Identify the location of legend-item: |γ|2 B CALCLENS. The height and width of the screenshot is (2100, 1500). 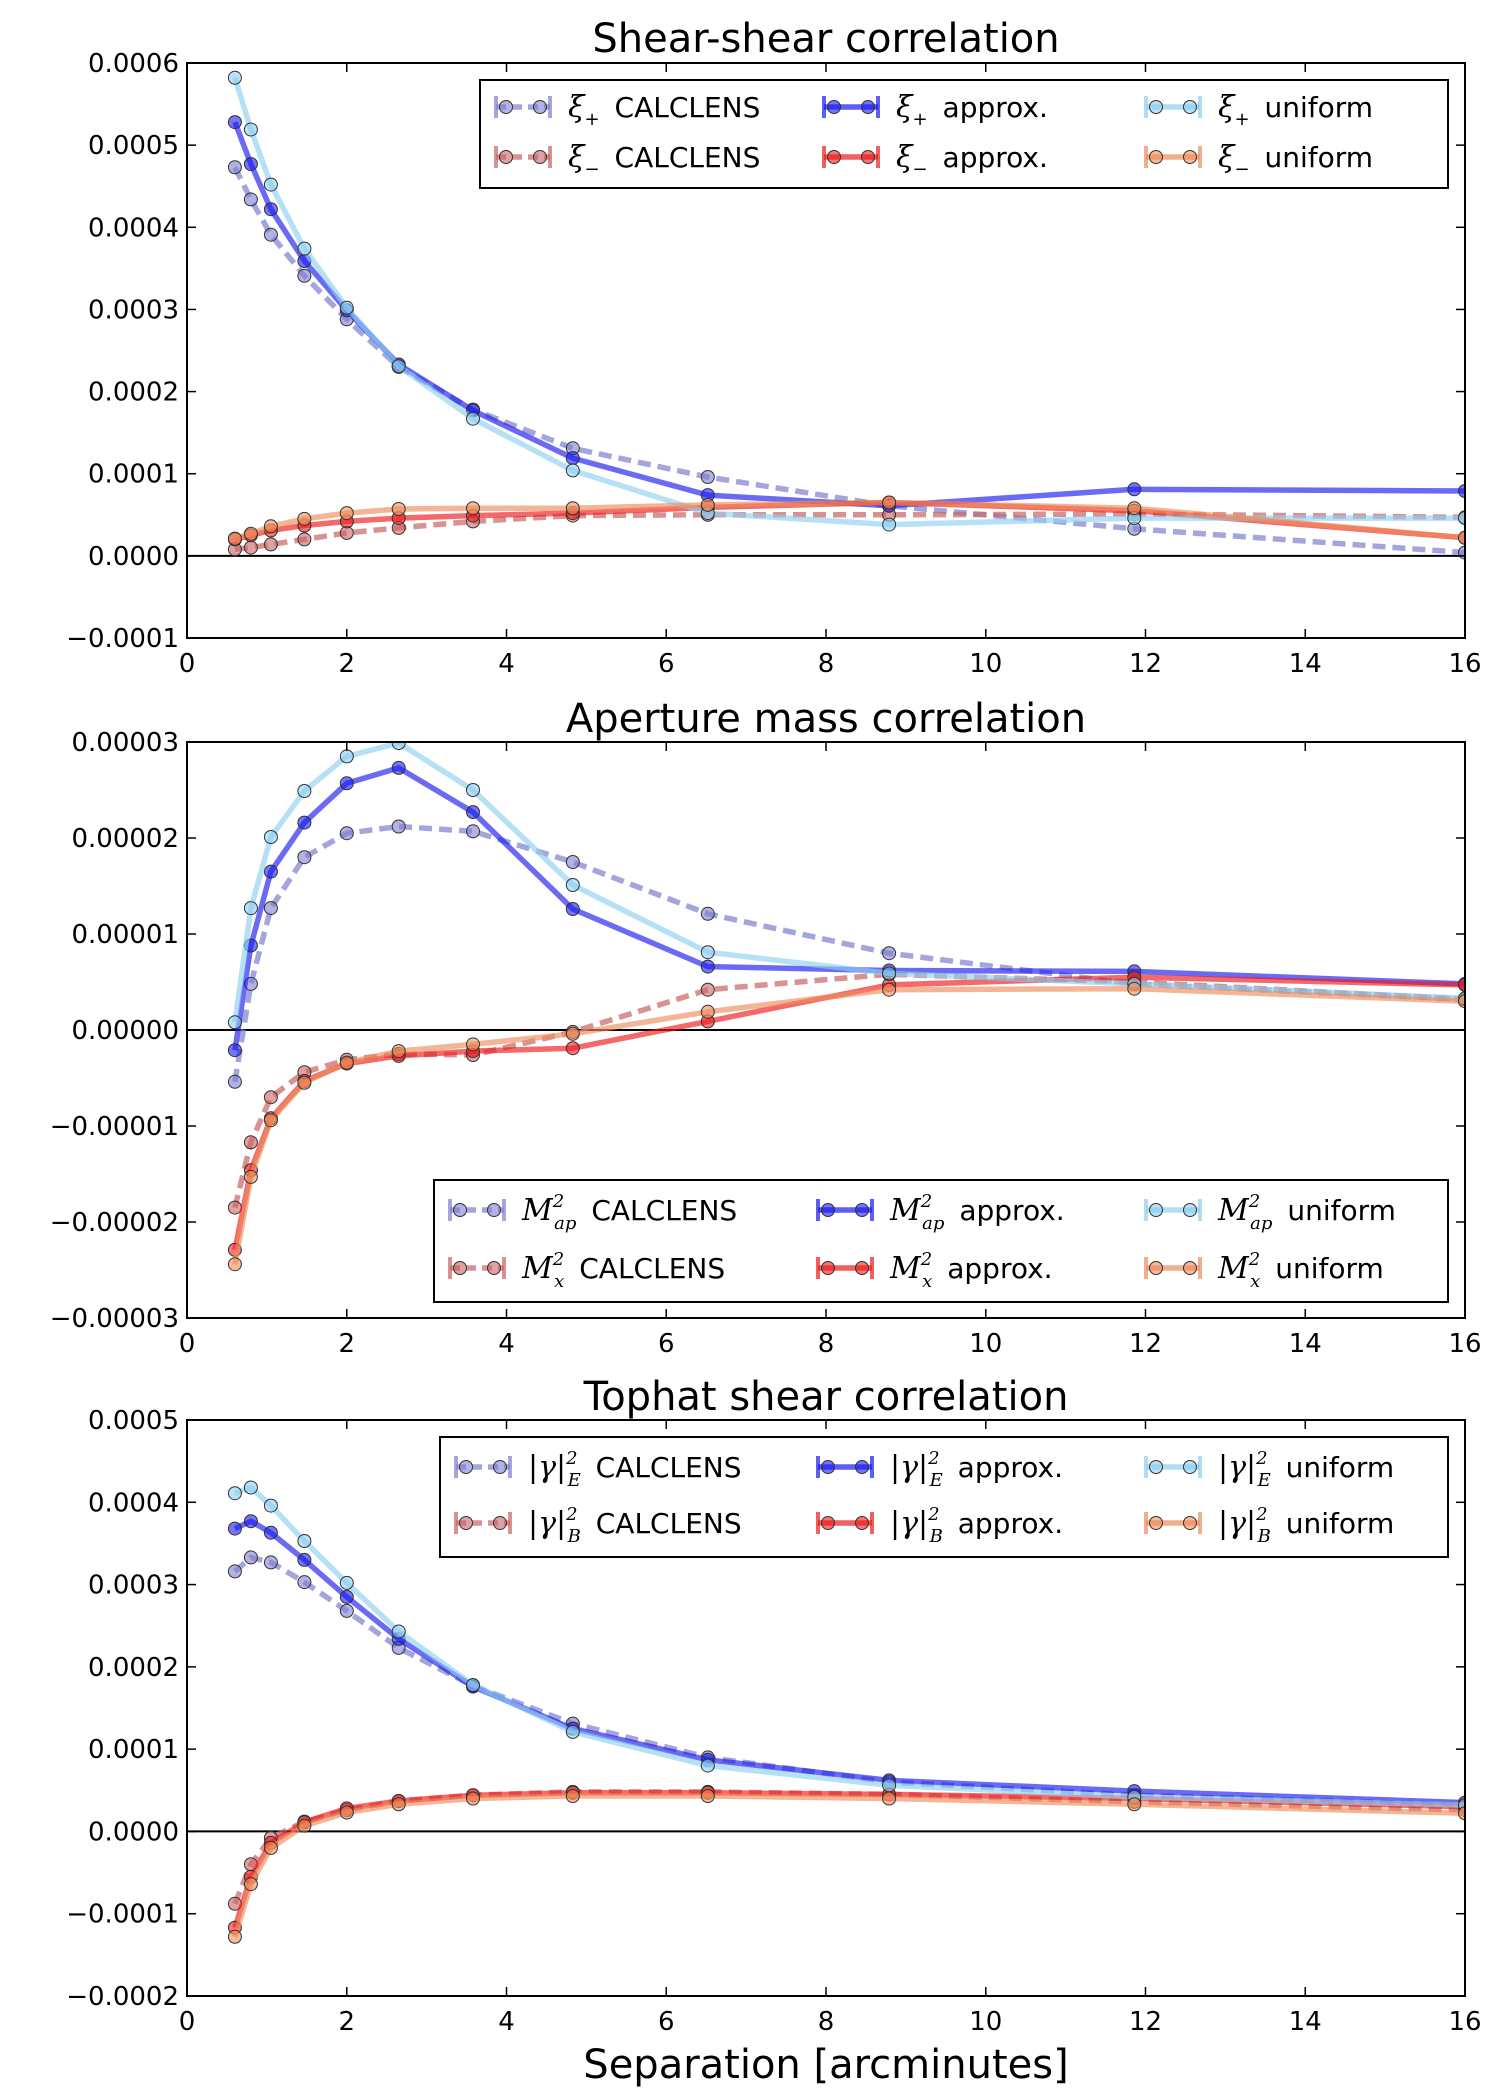
(598, 1525).